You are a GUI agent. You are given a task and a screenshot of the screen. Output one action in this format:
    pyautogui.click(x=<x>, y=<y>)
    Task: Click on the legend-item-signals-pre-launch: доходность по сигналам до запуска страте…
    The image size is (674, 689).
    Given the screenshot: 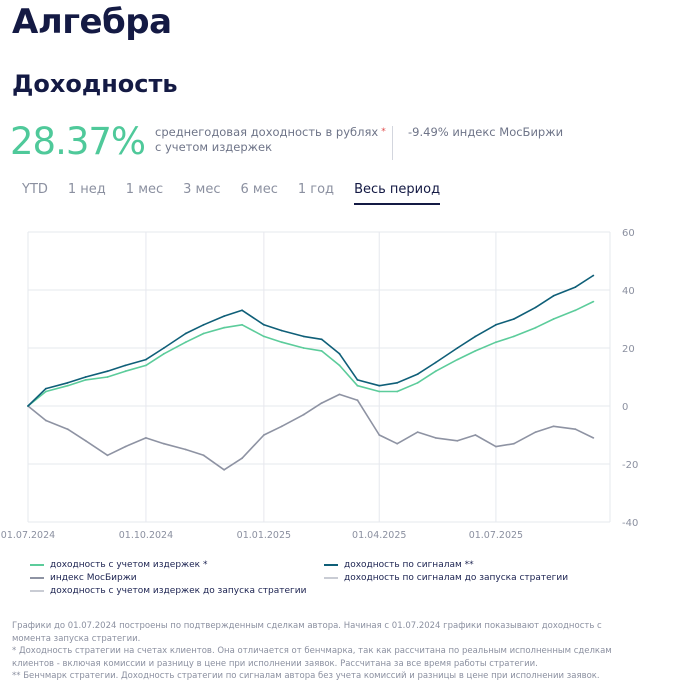 What is the action you would take?
    pyautogui.click(x=446, y=578)
    